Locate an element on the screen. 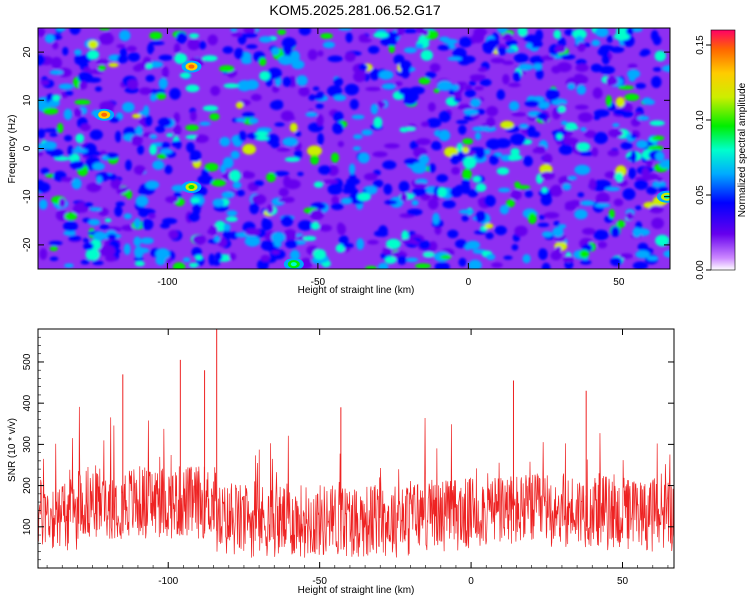 Image resolution: width=750 pixels, height=600 pixels. spectrogram-peak is located at coordinates (191, 66).